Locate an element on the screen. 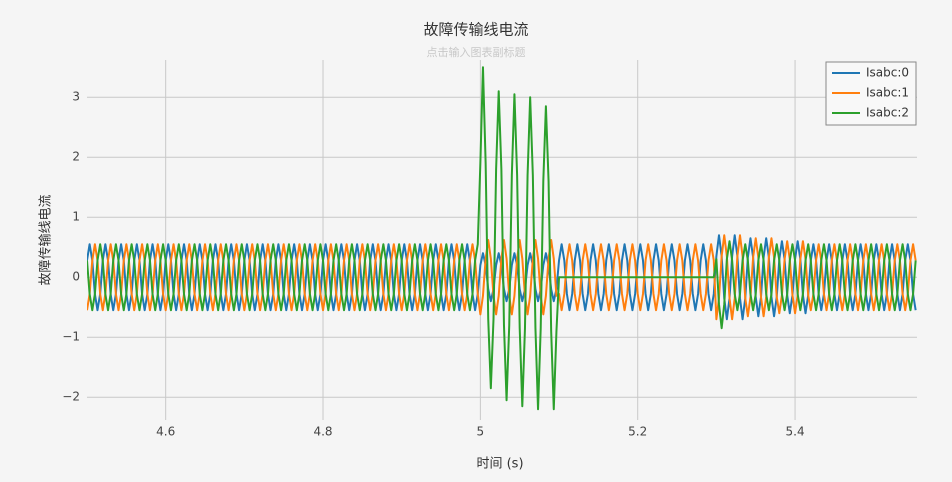 Image resolution: width=952 pixels, height=482 pixels. x-tick-label: 4.6 is located at coordinates (165, 432).